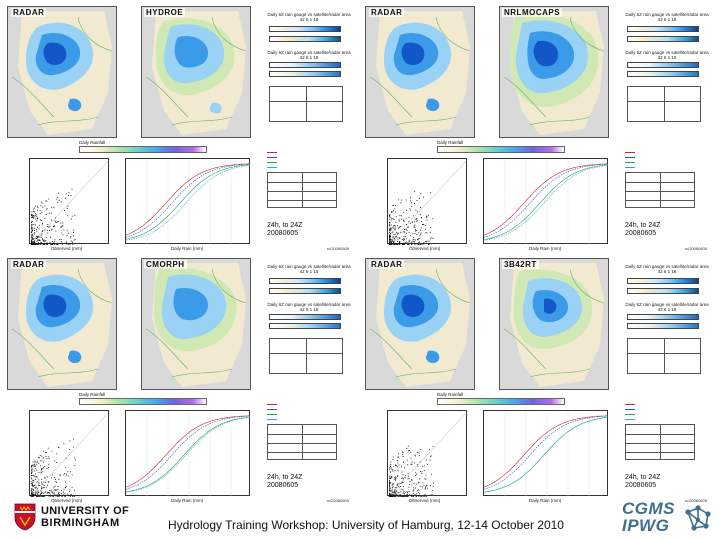 The image size is (720, 540). What do you see at coordinates (546, 452) in the screenshot?
I see `cdf-curve` at bounding box center [546, 452].